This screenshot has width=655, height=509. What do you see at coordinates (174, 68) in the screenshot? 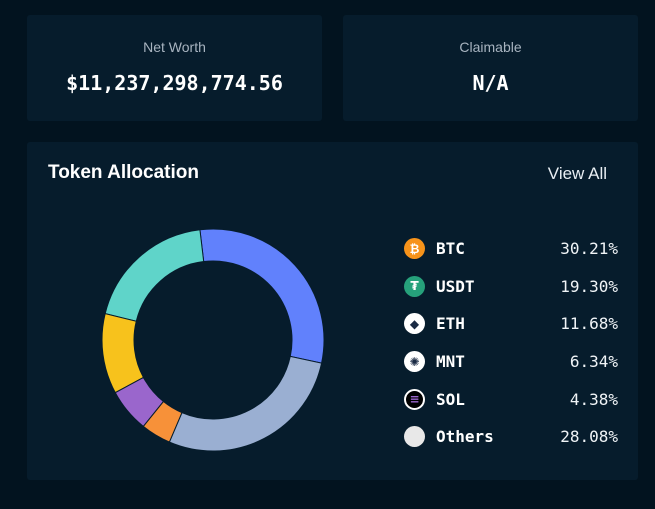
I see `net-worth-card: Net Worth $11,237,298,774.56` at bounding box center [174, 68].